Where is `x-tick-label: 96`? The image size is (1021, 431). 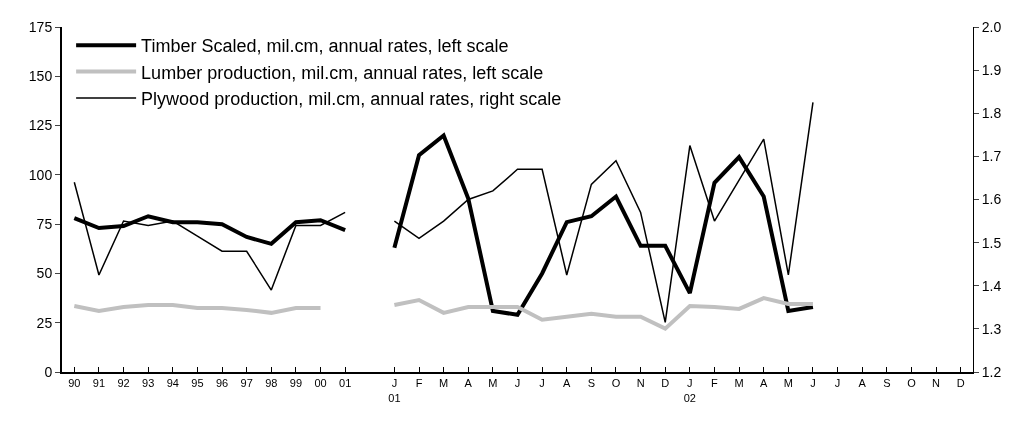 x-tick-label: 96 is located at coordinates (222, 383).